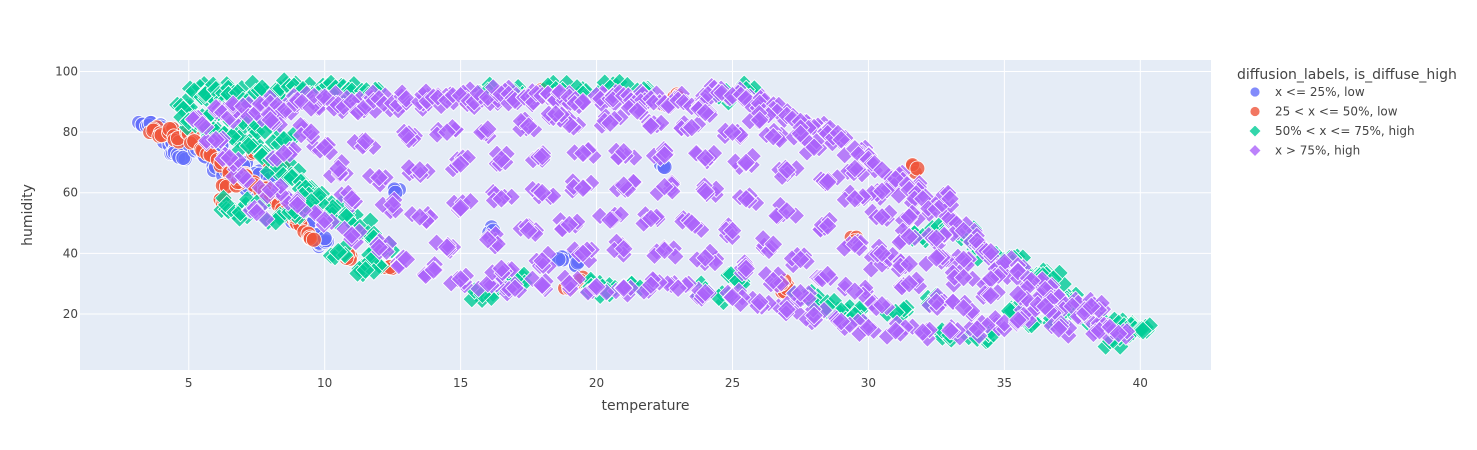 The width and height of the screenshot is (1477, 450). What do you see at coordinates (1317, 151) in the screenshot?
I see `legend-label: x > 75%, high` at bounding box center [1317, 151].